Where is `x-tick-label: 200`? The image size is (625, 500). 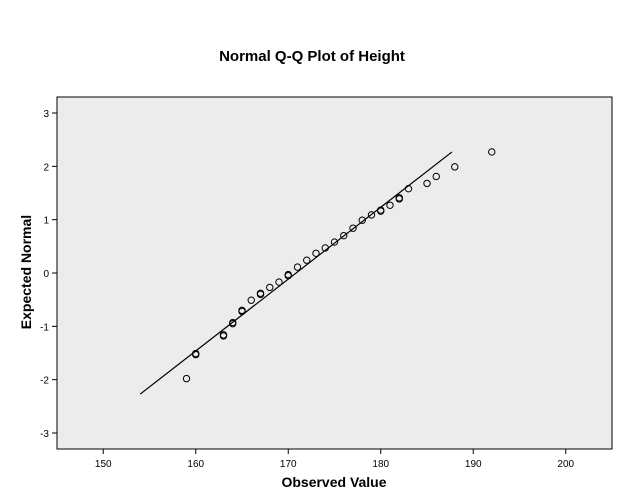
x-tick-label: 200 is located at coordinates (565, 464).